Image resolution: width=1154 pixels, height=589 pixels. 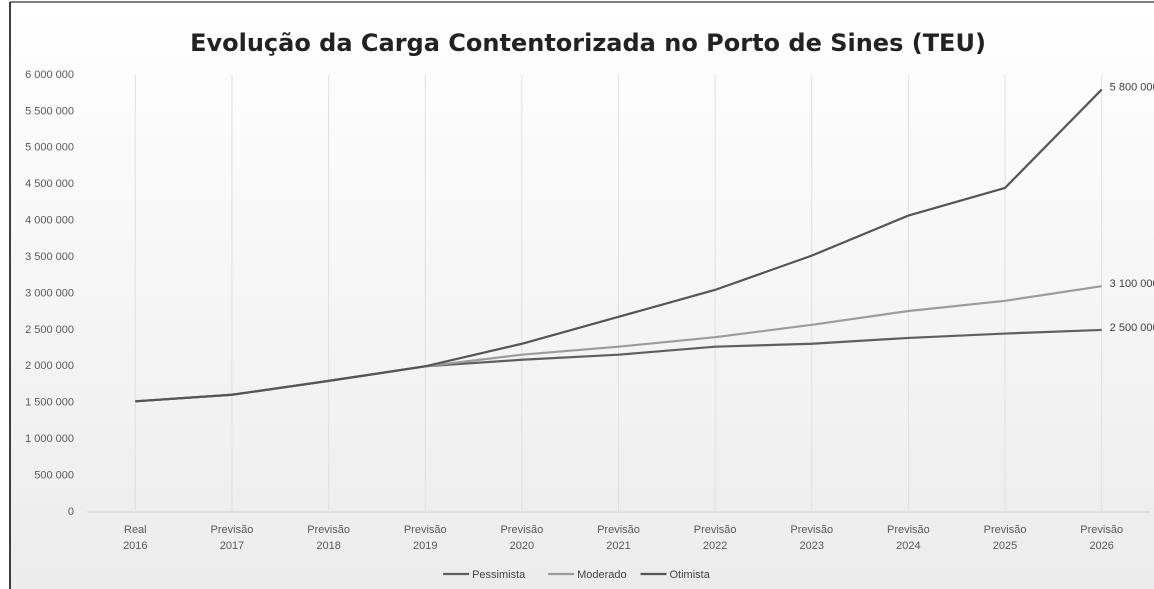 What do you see at coordinates (1132, 87) in the screenshot?
I see `data-label: 5 800 000` at bounding box center [1132, 87].